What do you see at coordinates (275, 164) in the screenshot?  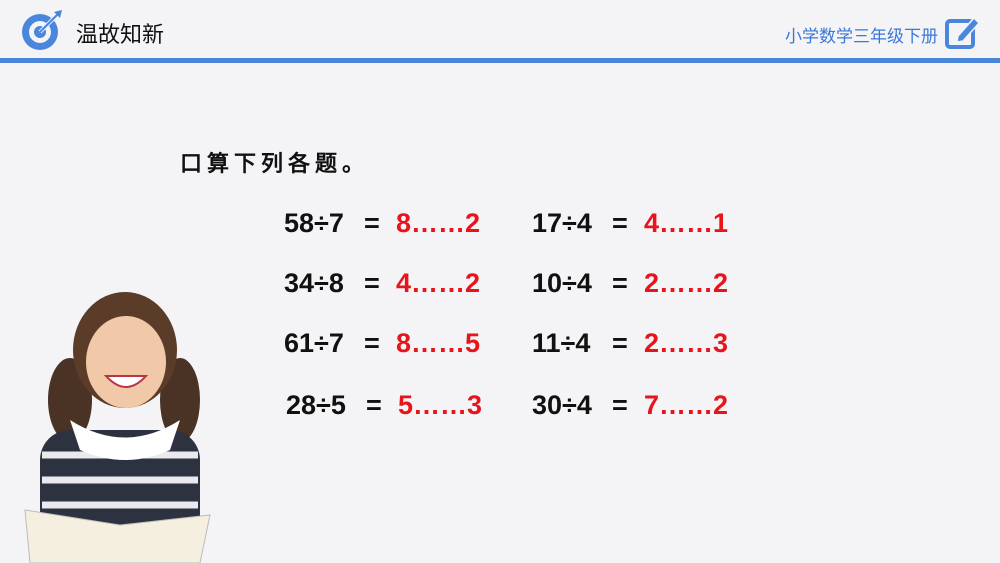 I see `instruction: 口算下列各题。` at bounding box center [275, 164].